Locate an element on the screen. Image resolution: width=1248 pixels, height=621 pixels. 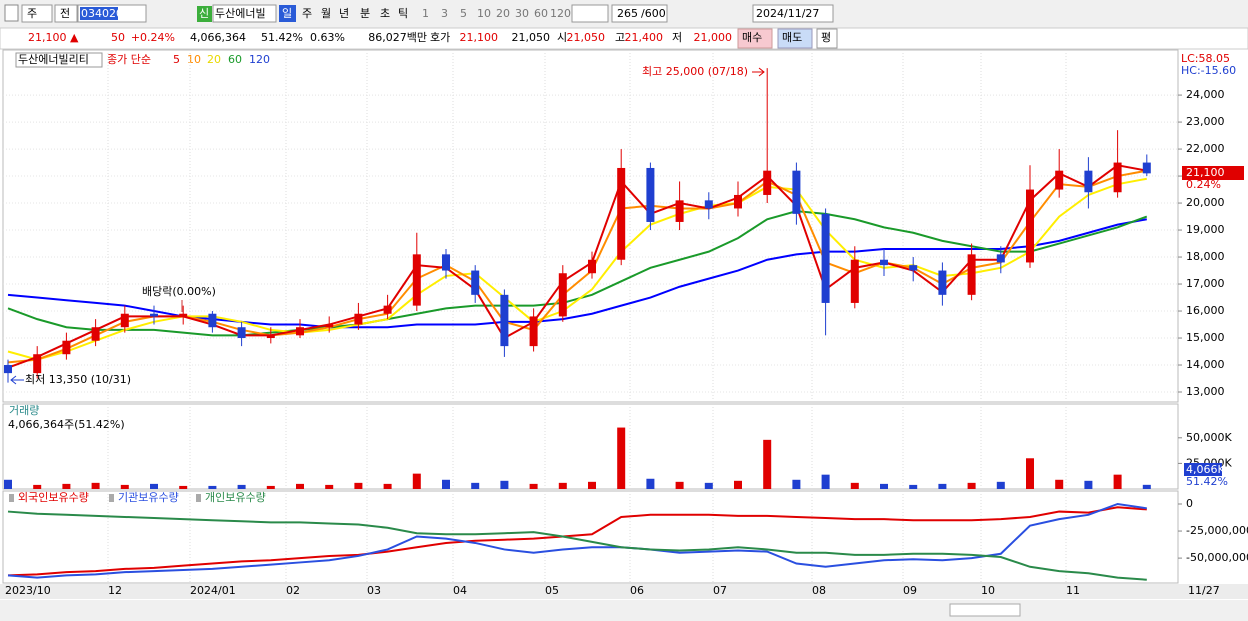
x-axis-bar is located at coordinates (624, 591).